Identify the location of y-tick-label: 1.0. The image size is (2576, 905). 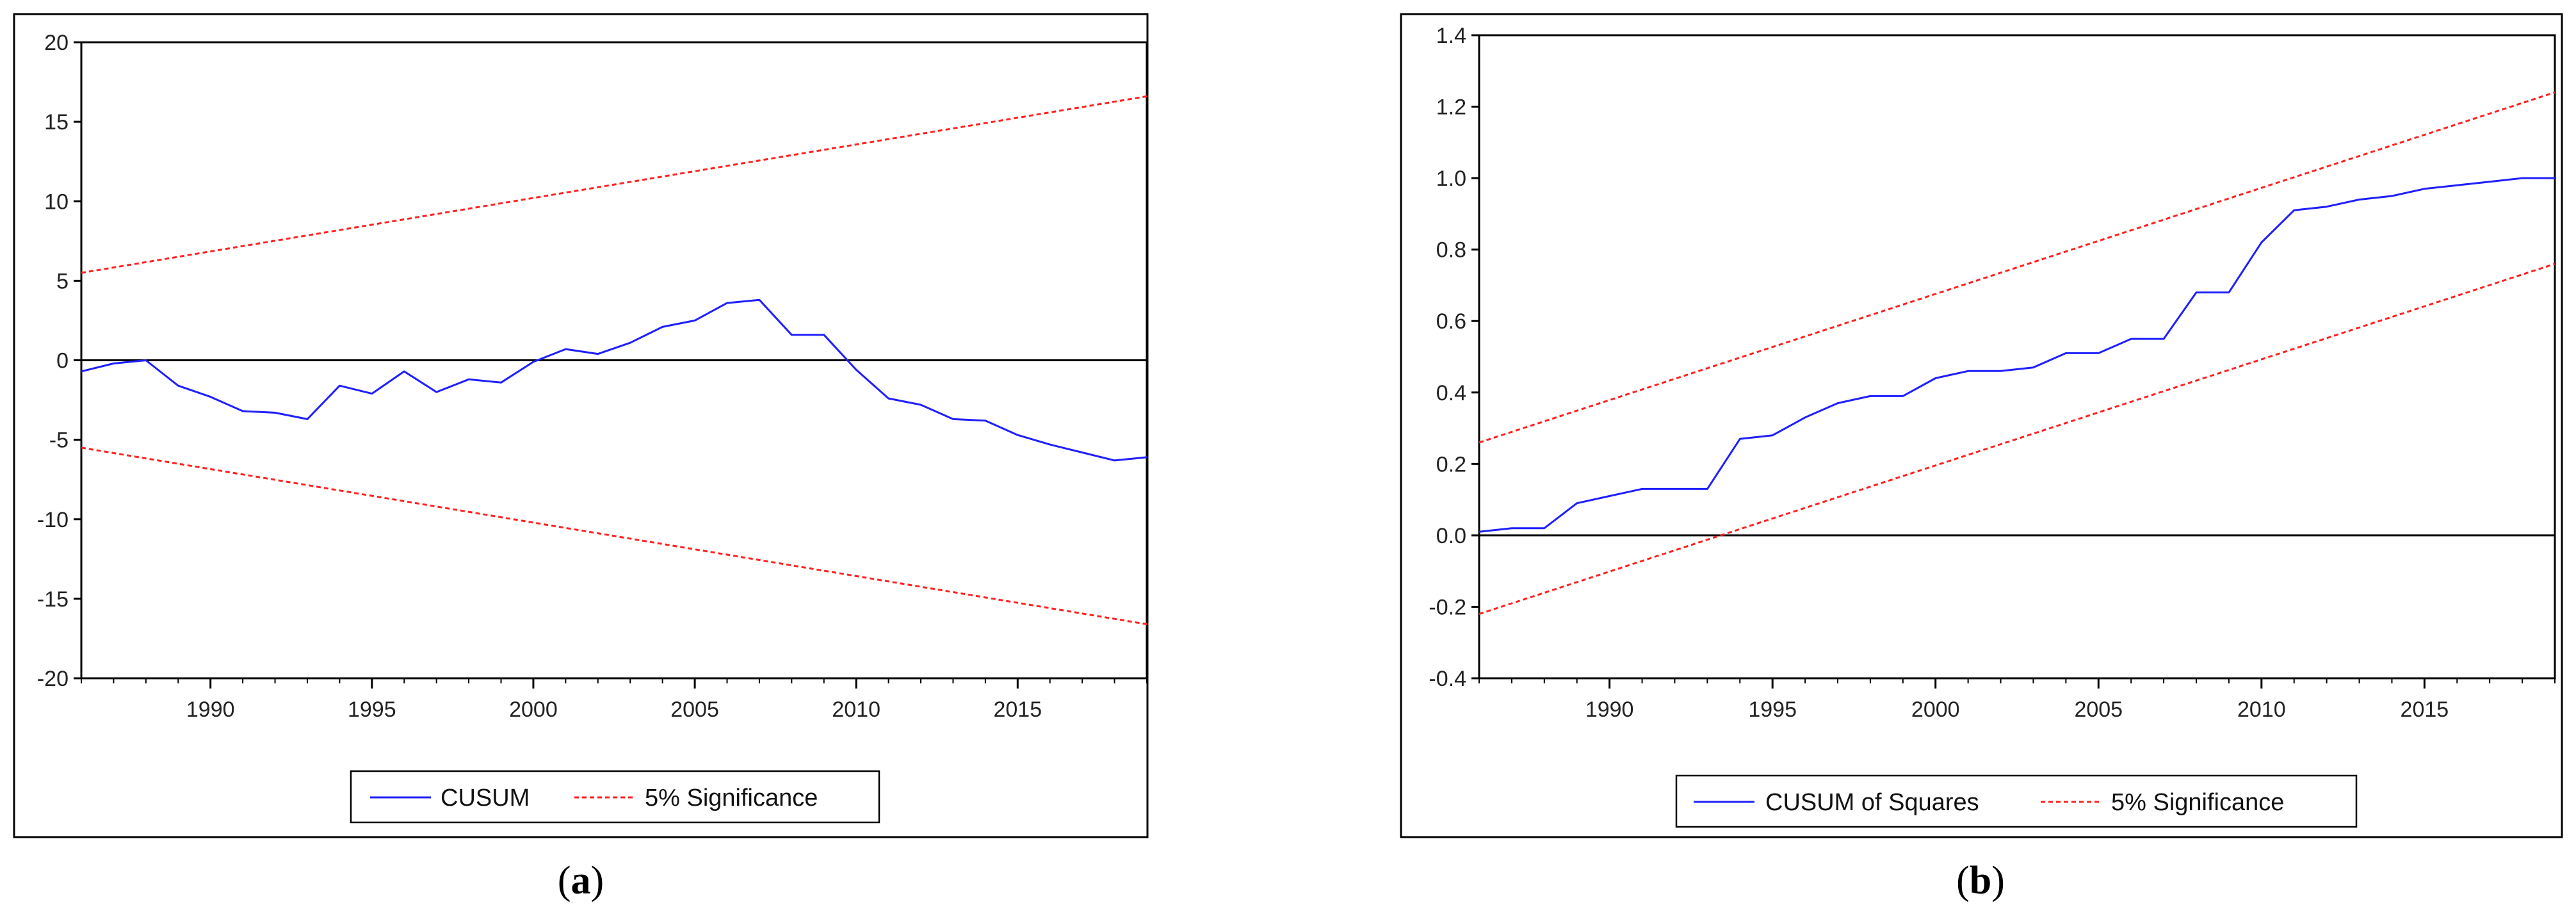
(1451, 179).